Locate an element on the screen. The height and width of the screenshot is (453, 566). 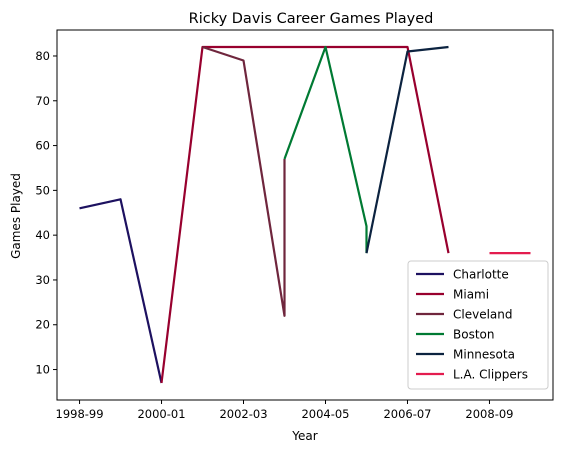
x-axis-label: Year is located at coordinates (304, 436).